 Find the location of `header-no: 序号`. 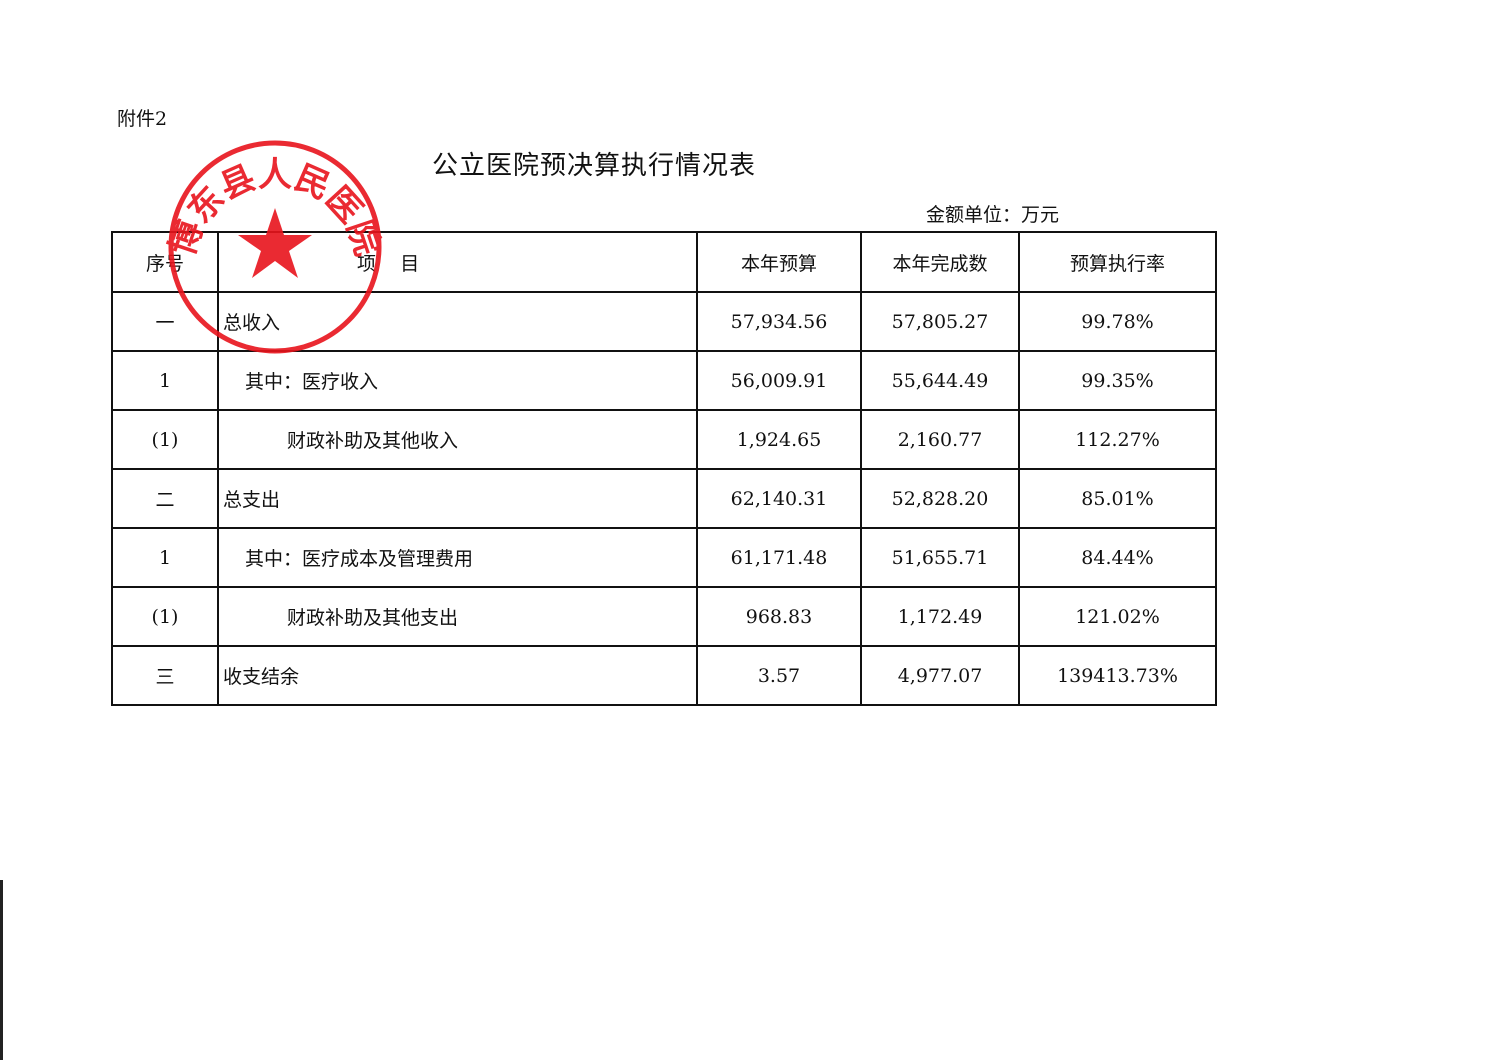

header-no: 序号 is located at coordinates (165, 262).